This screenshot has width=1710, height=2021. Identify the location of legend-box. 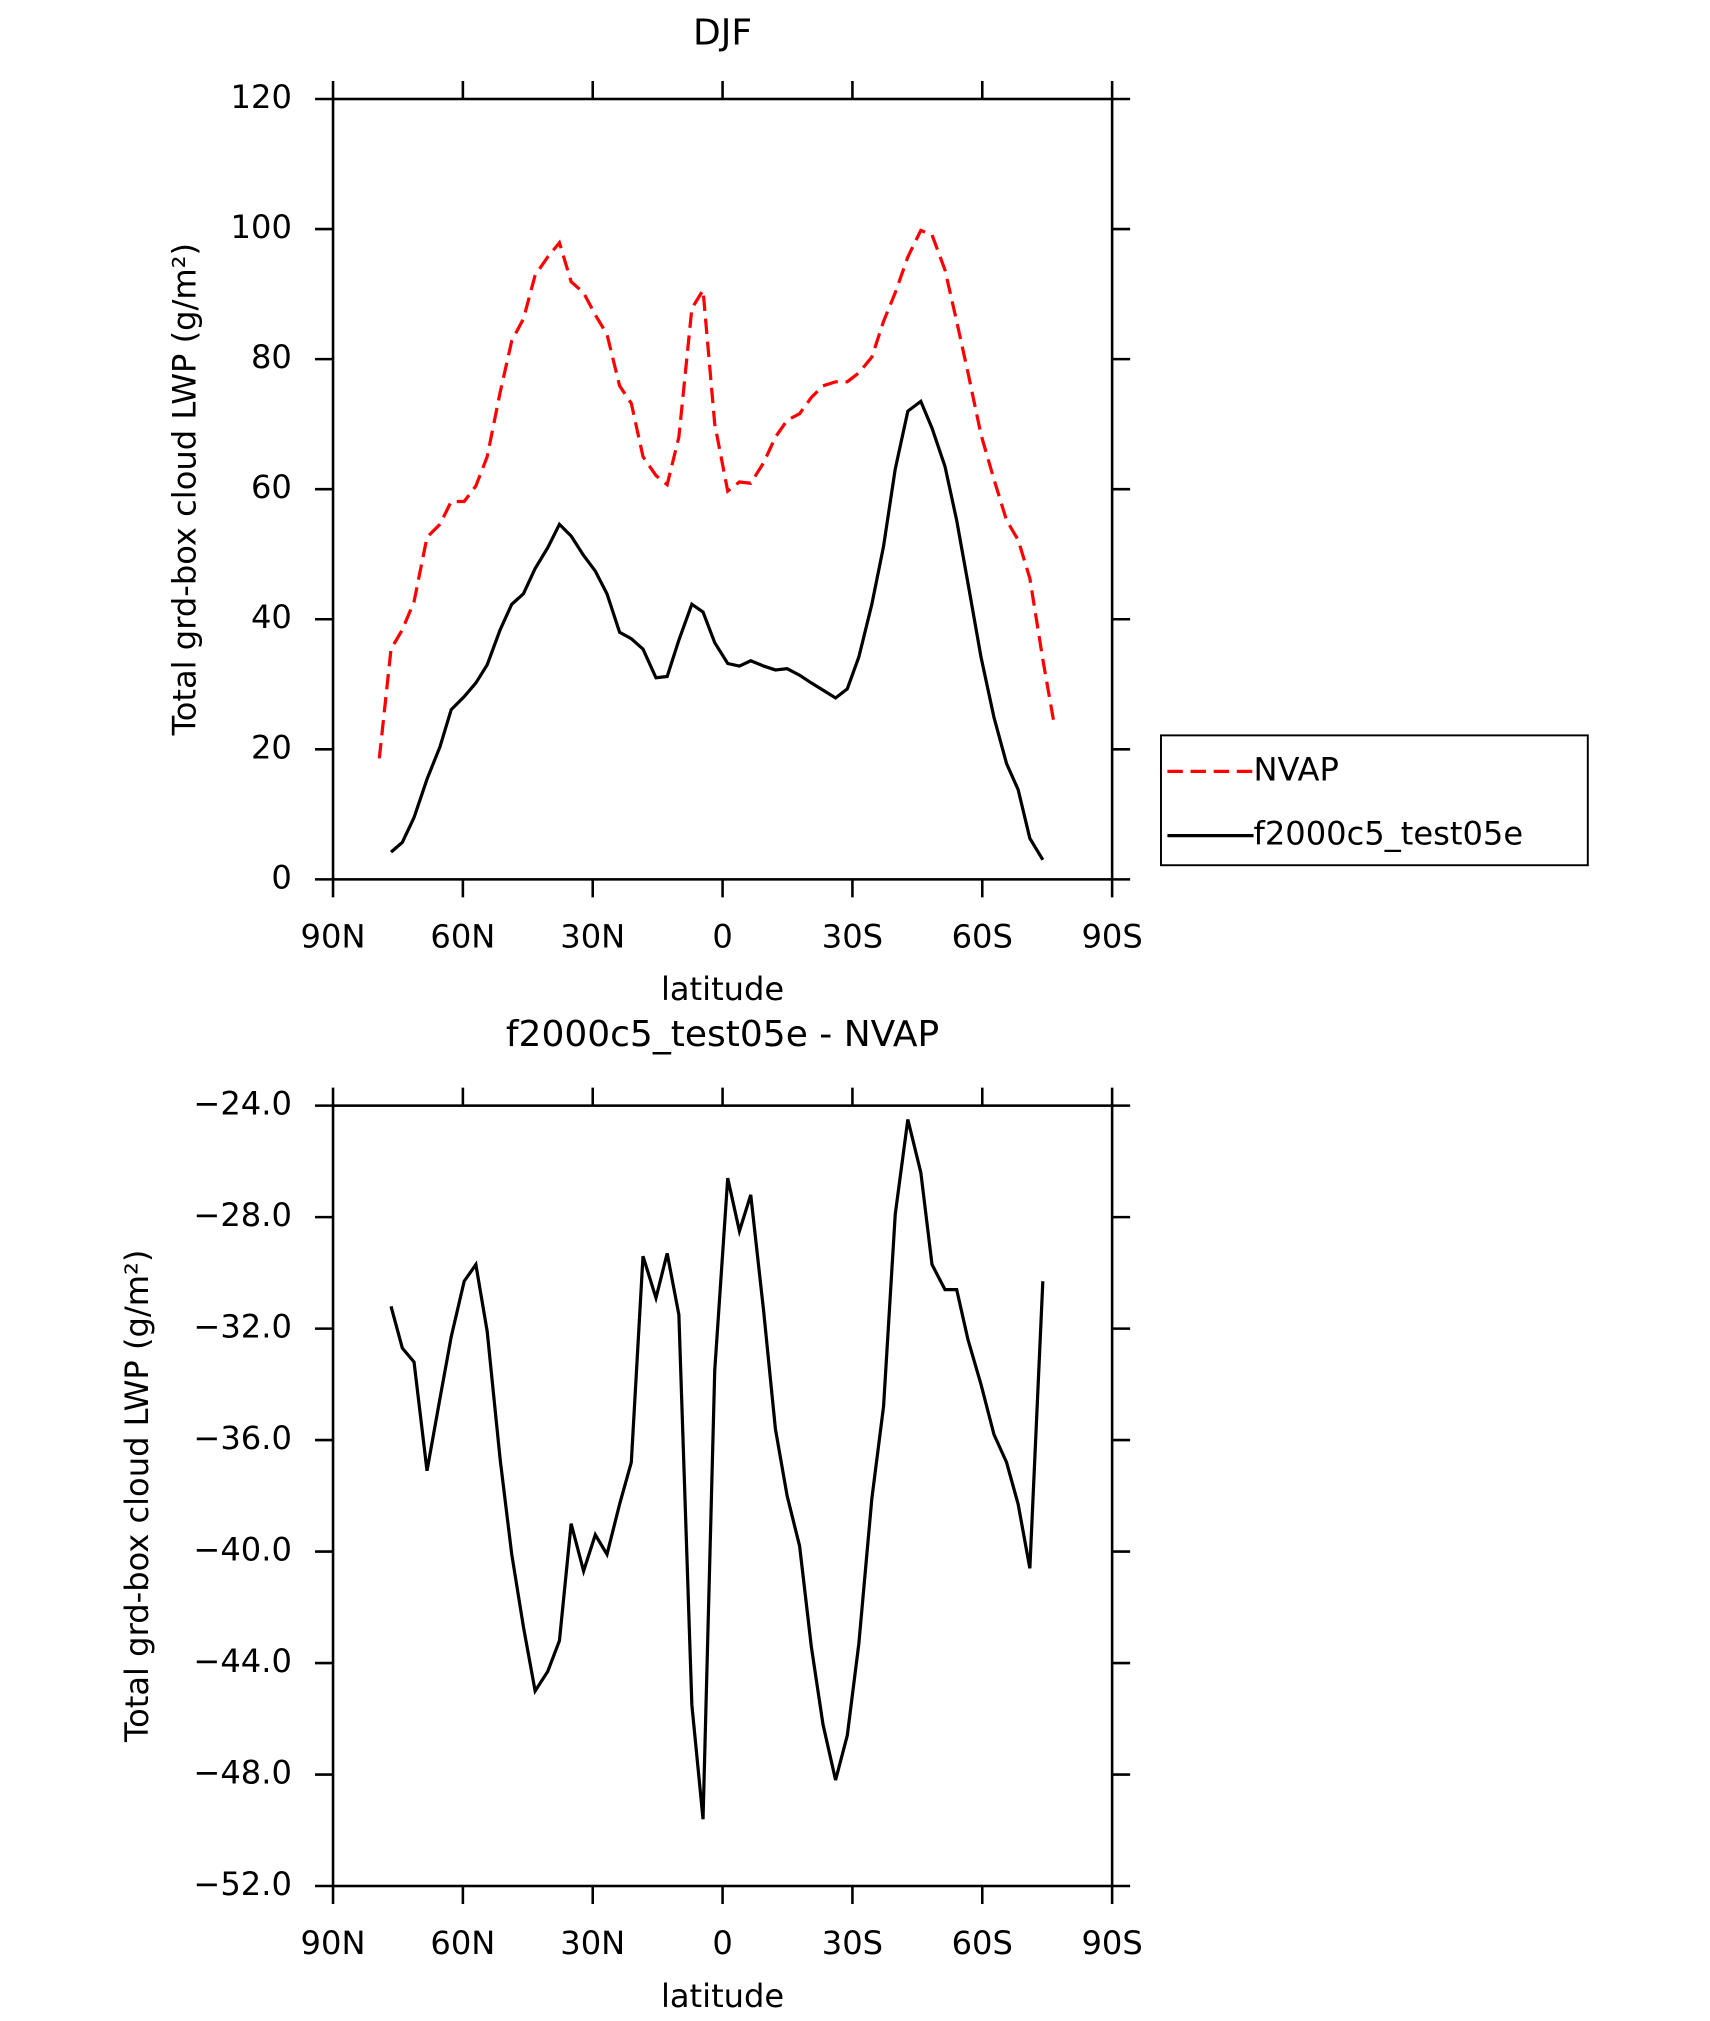
(1374, 800).